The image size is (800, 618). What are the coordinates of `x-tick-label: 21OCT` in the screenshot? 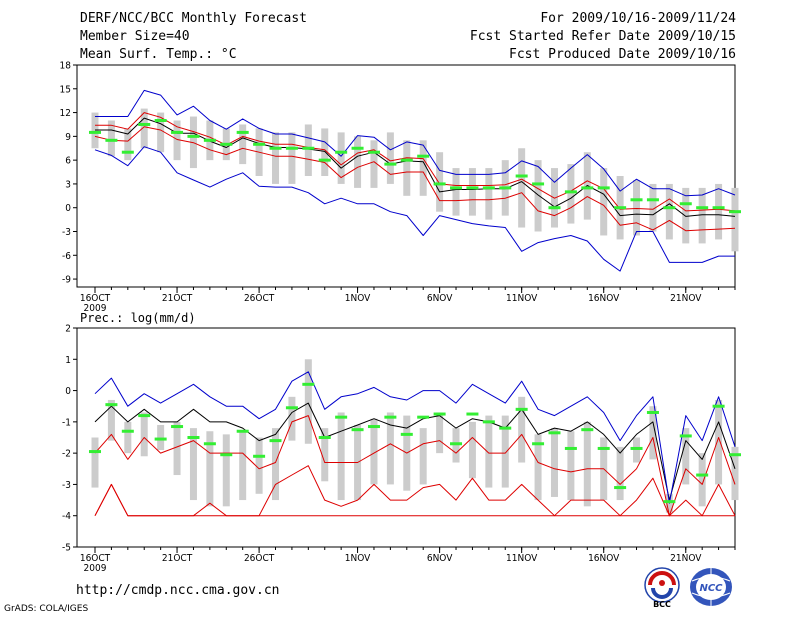 It's located at (177, 298).